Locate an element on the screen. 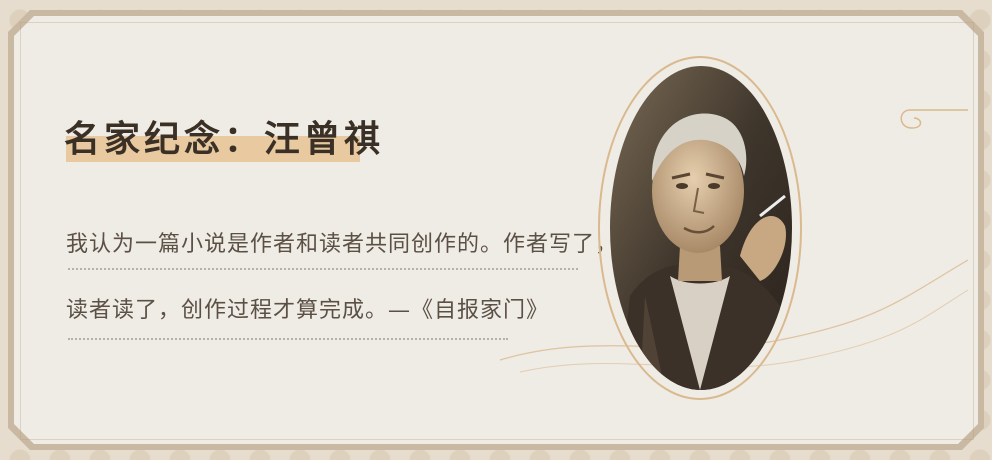  quote-line-1: 我认为一篇小说是作者和读者共同创作的。作者写了， is located at coordinates (342, 244).